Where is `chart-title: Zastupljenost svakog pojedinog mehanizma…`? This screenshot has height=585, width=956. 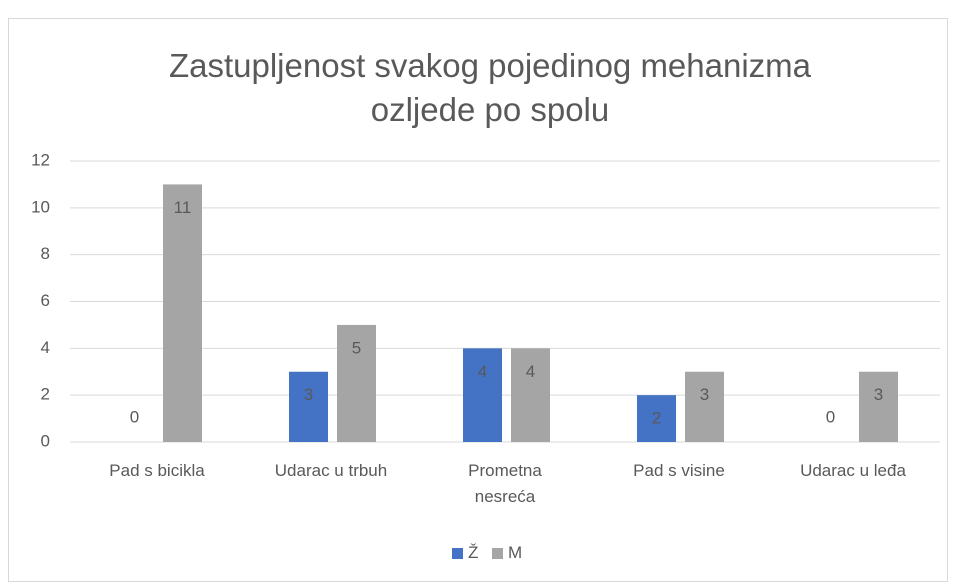
chart-title: Zastupljenost svakog pojedinog mehanizma… is located at coordinates (490, 87).